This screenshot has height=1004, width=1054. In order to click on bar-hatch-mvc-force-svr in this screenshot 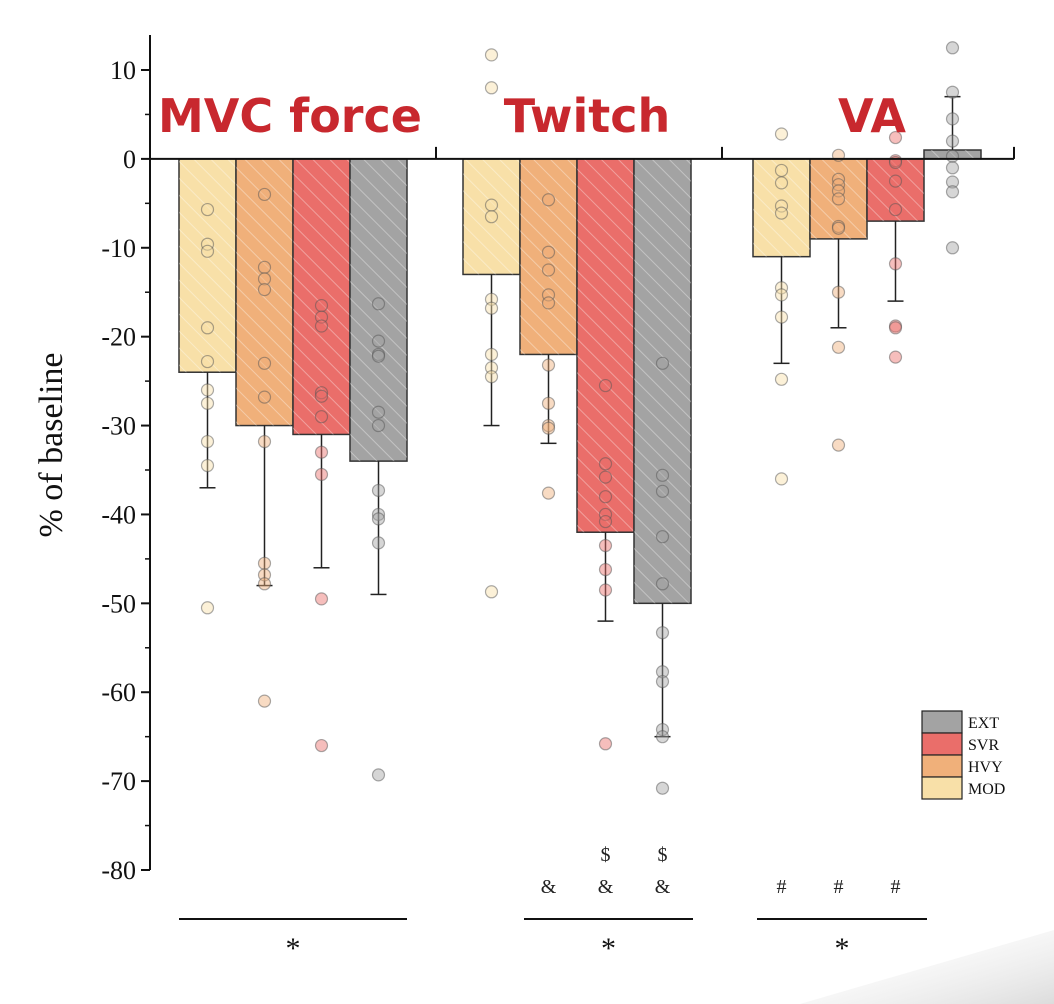, I will do `click(321, 296)`.